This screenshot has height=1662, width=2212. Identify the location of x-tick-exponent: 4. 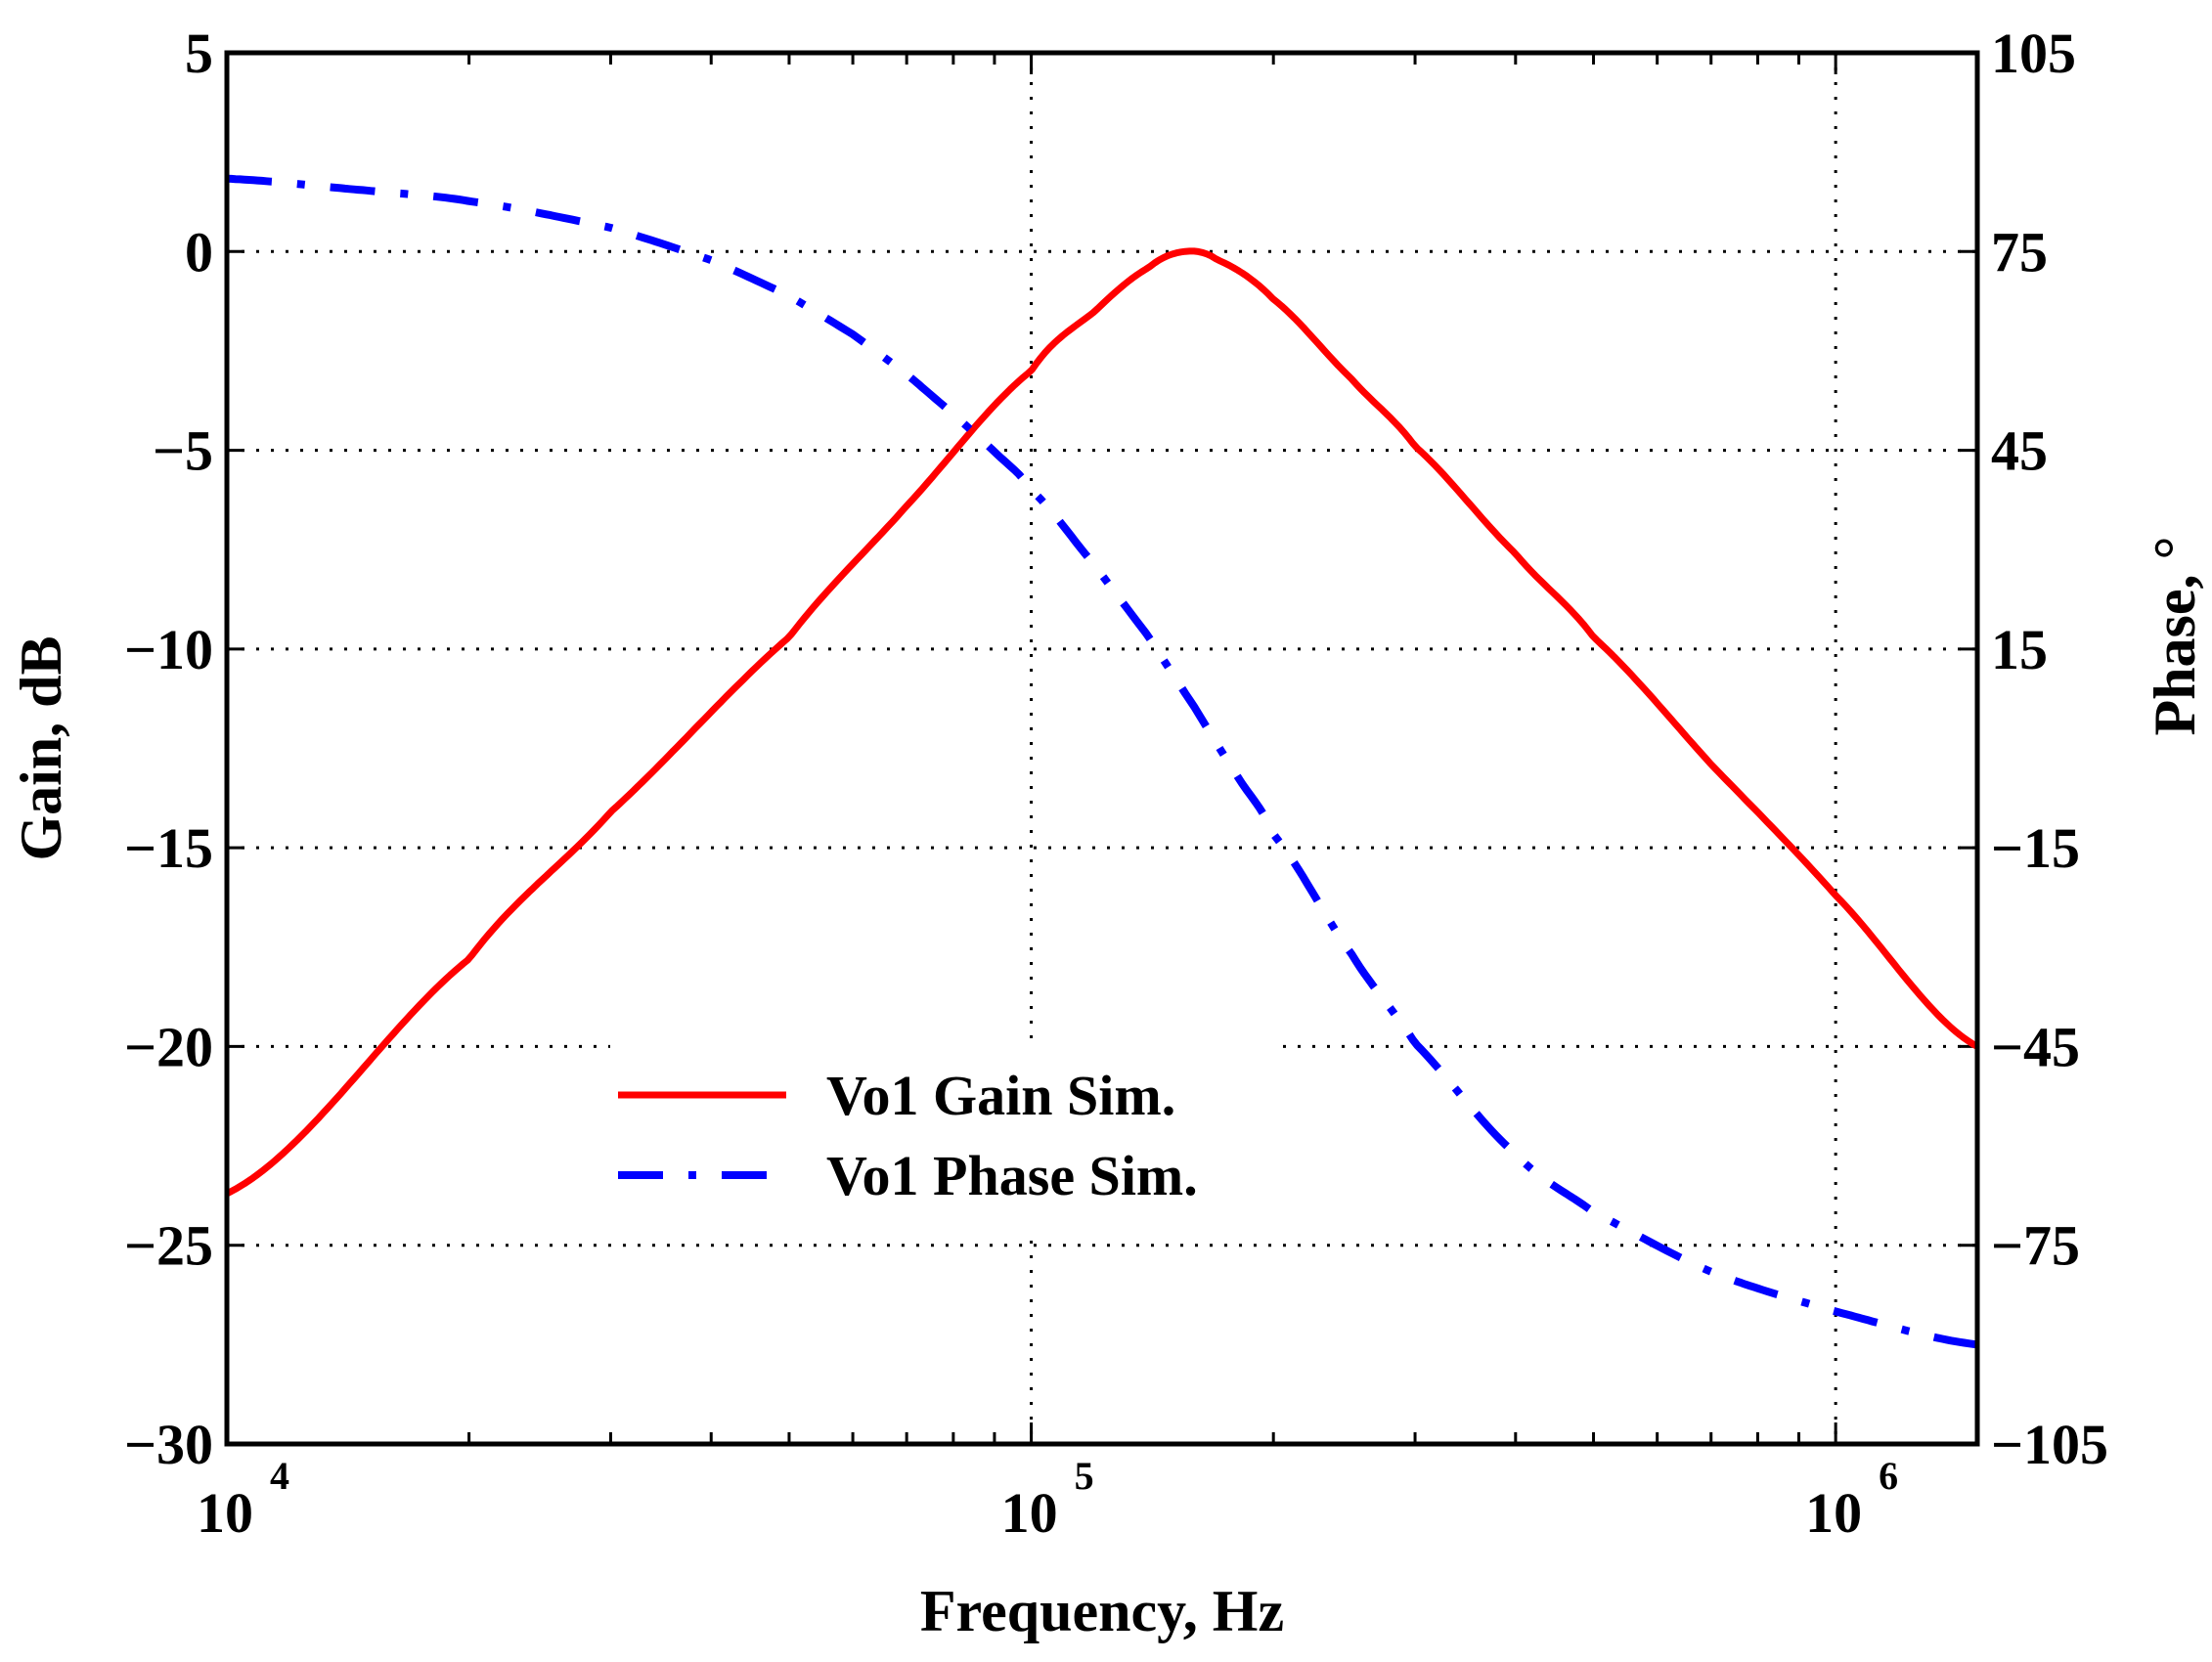
(279, 1476).